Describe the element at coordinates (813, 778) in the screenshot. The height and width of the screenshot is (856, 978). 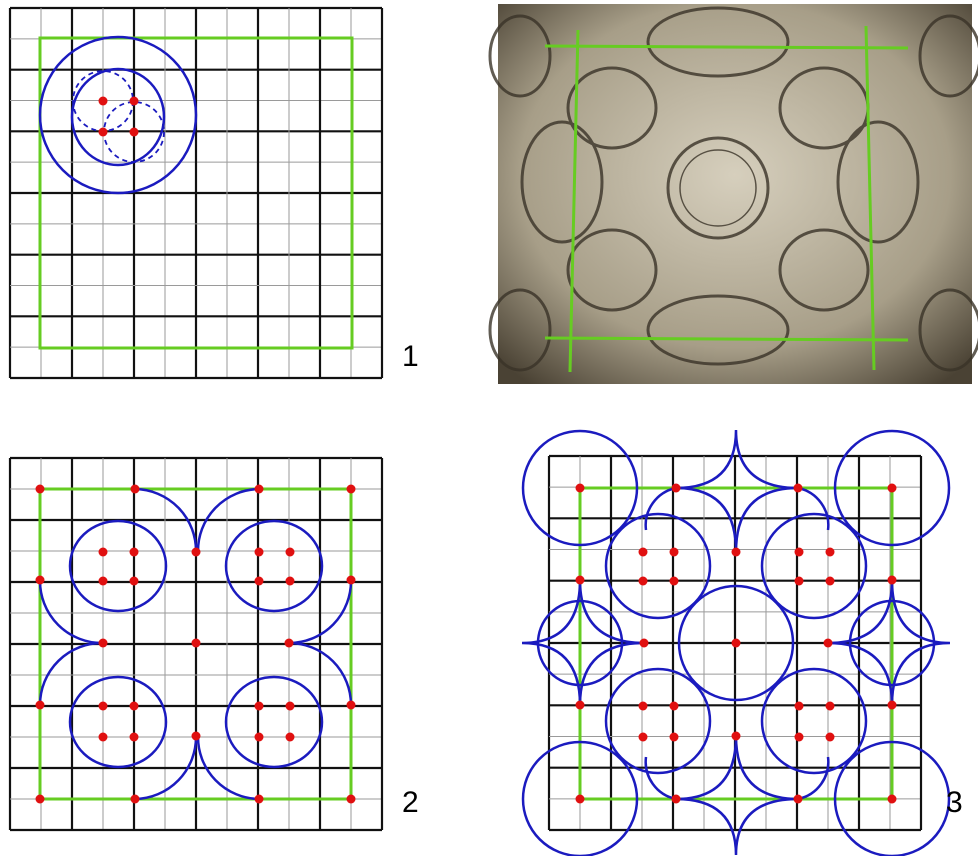
I see `half-circle-bottom-right` at that location.